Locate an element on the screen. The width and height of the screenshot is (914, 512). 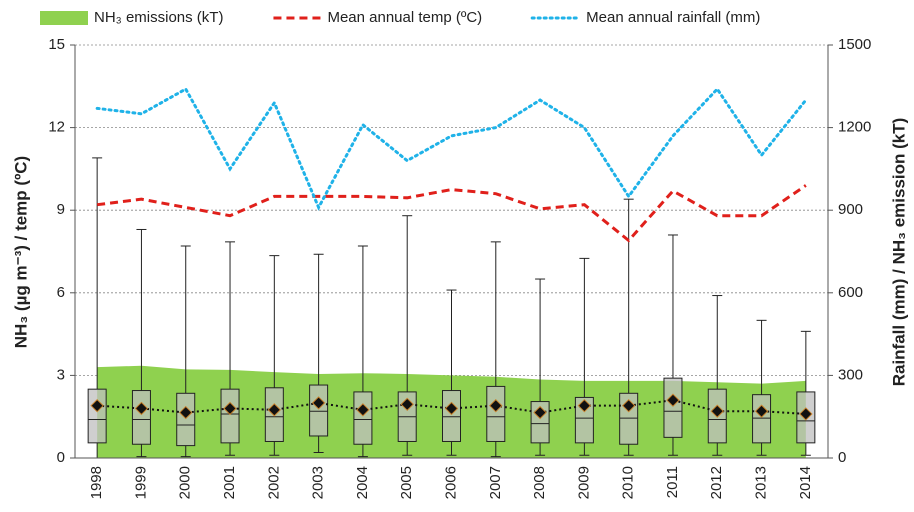
legend-label: Mean annual rainfall (mm) is located at coordinates (673, 17).